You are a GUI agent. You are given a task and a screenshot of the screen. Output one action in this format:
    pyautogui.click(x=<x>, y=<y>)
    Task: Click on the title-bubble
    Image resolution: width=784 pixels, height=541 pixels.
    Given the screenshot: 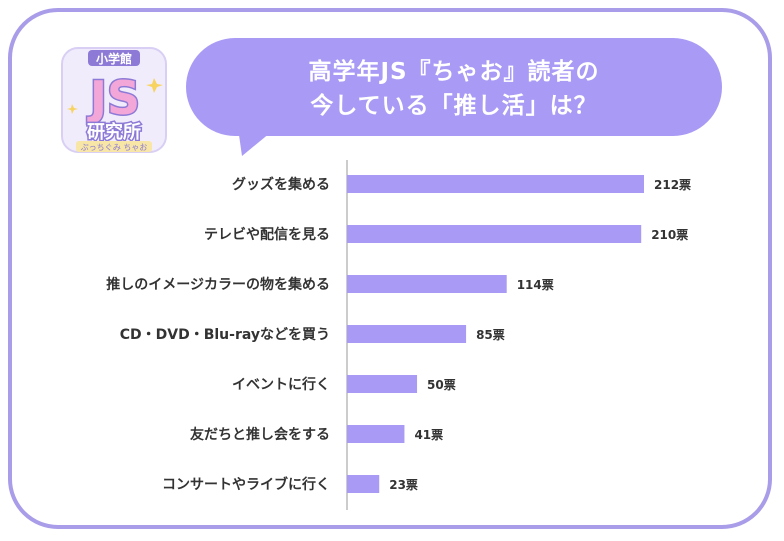 What is the action you would take?
    pyautogui.click(x=454, y=87)
    